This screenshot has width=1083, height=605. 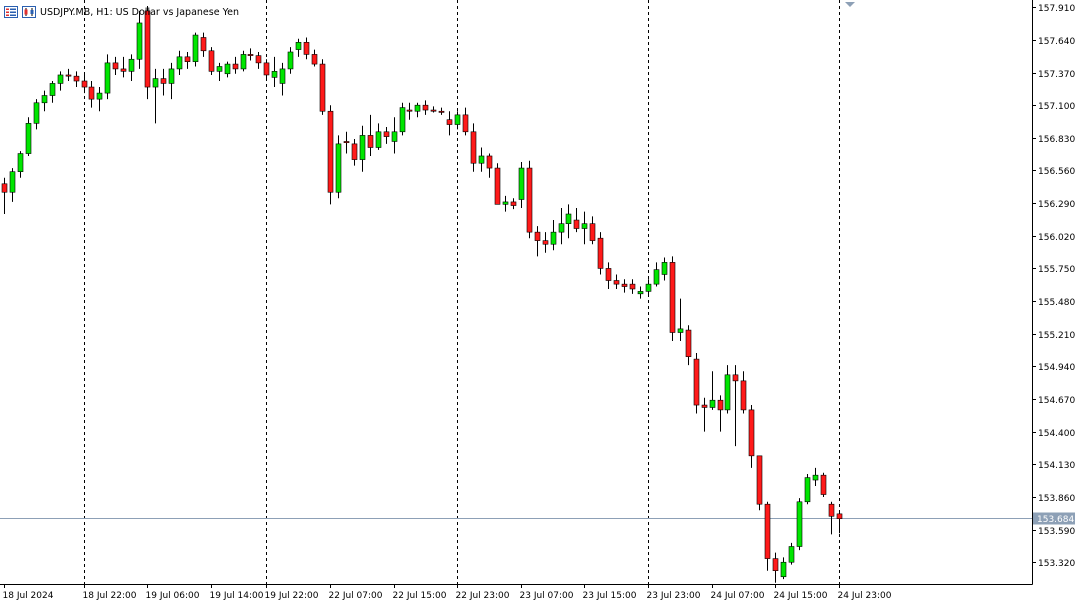 What do you see at coordinates (1056, 532) in the screenshot?
I see `y-tick-label: 153.590` at bounding box center [1056, 532].